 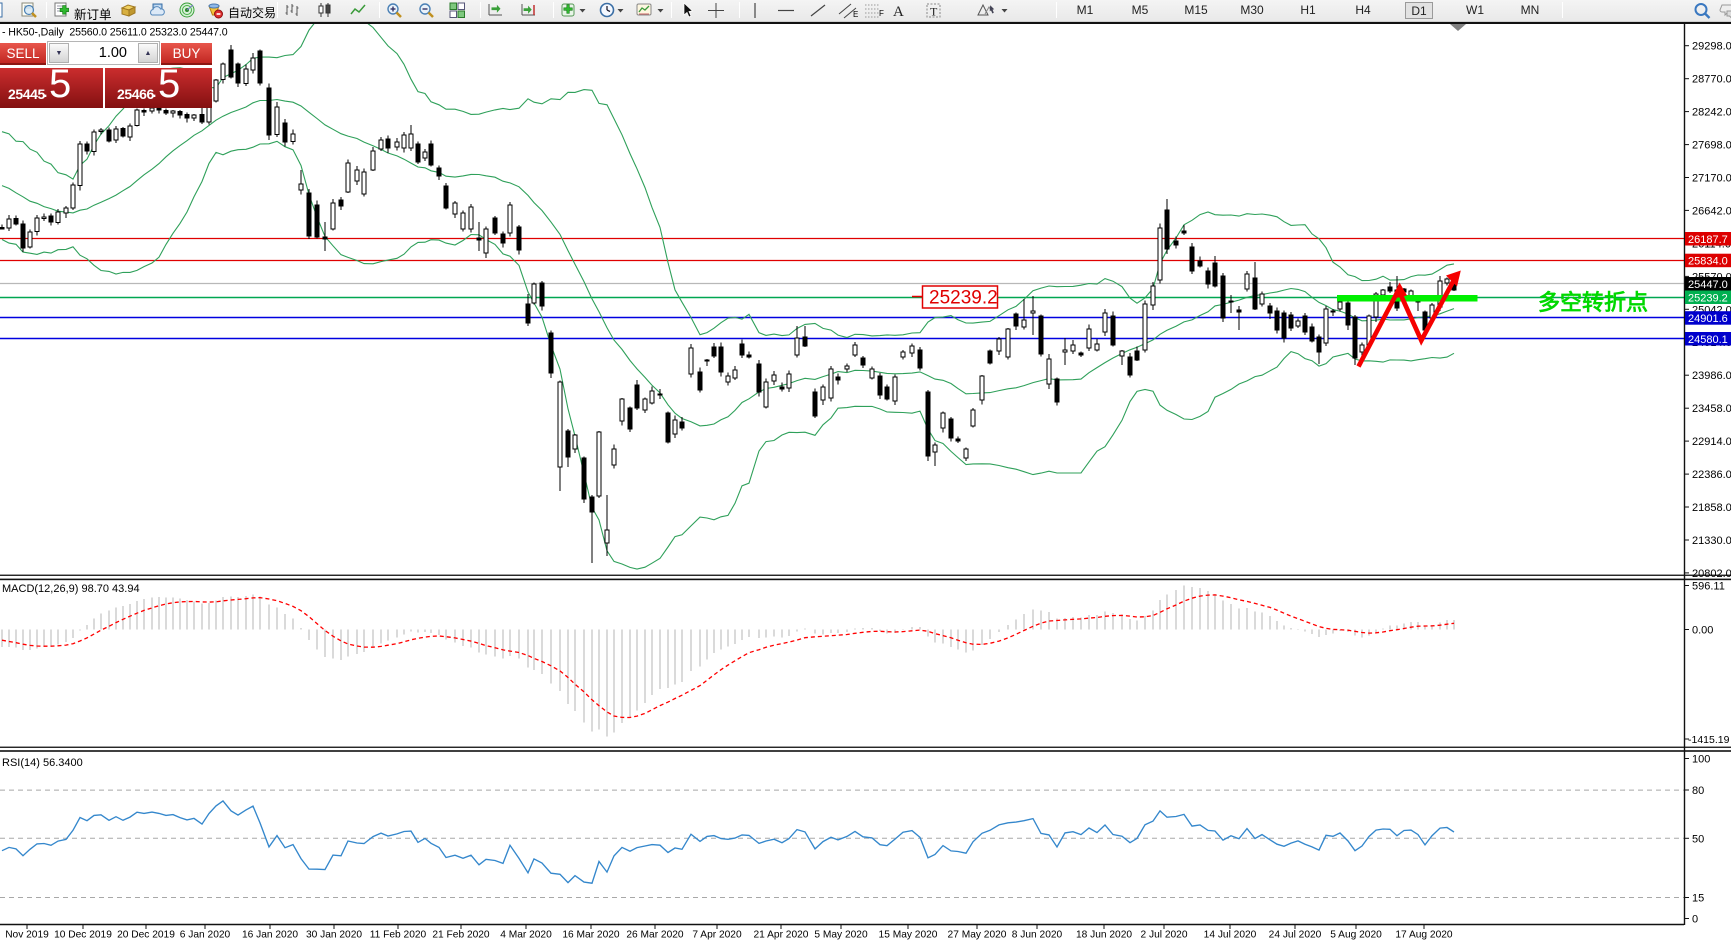 I want to click on svg-text: 26642.0, so click(x=1711, y=211).